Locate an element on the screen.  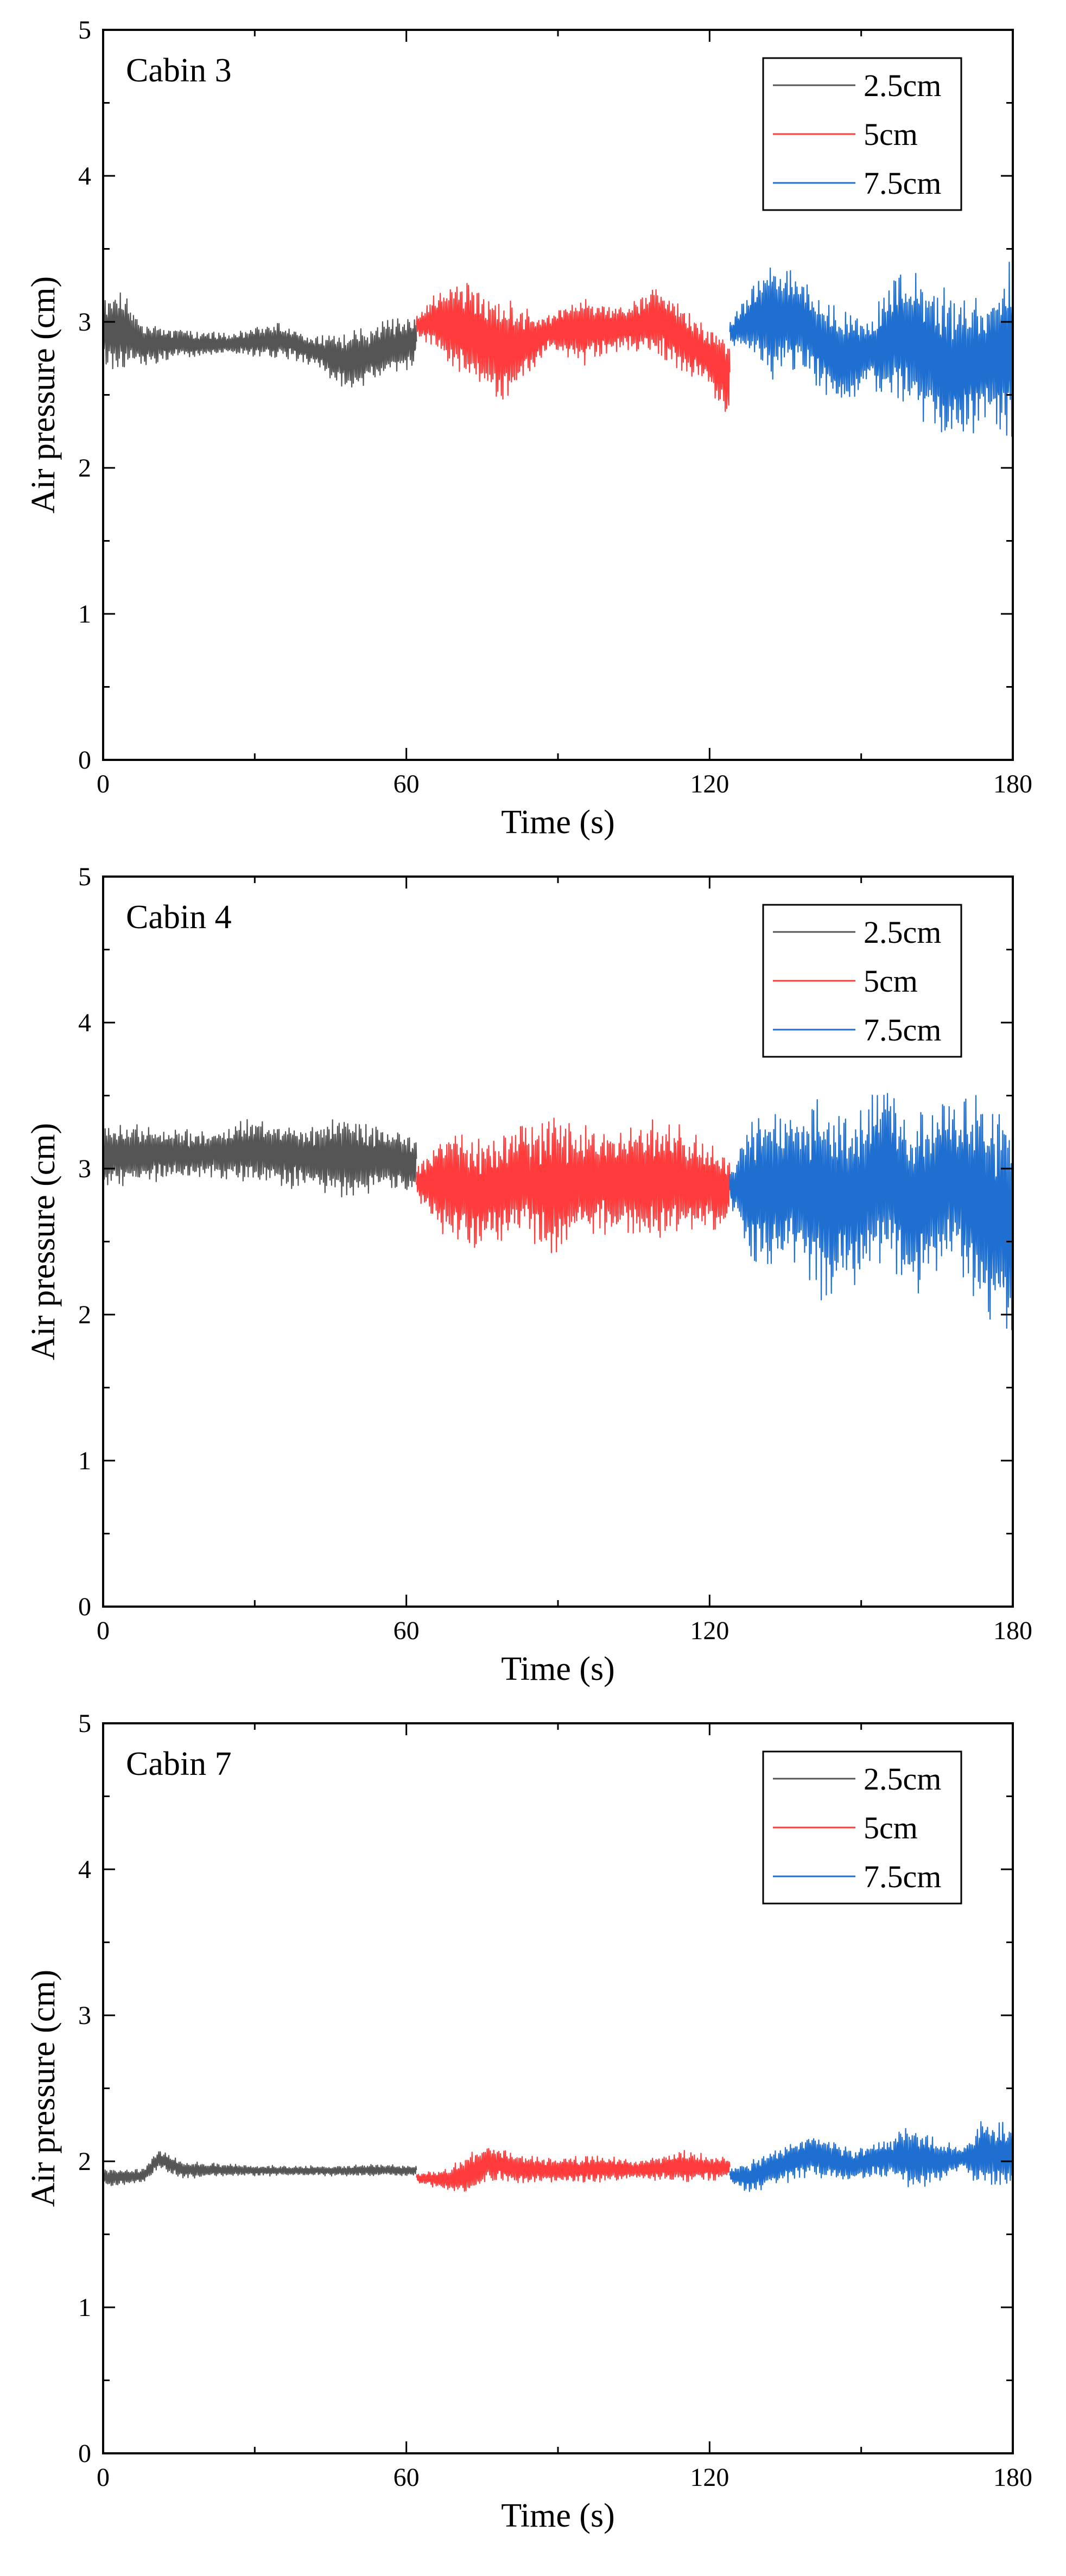
panel-title: Cabin 3 is located at coordinates (179, 70).